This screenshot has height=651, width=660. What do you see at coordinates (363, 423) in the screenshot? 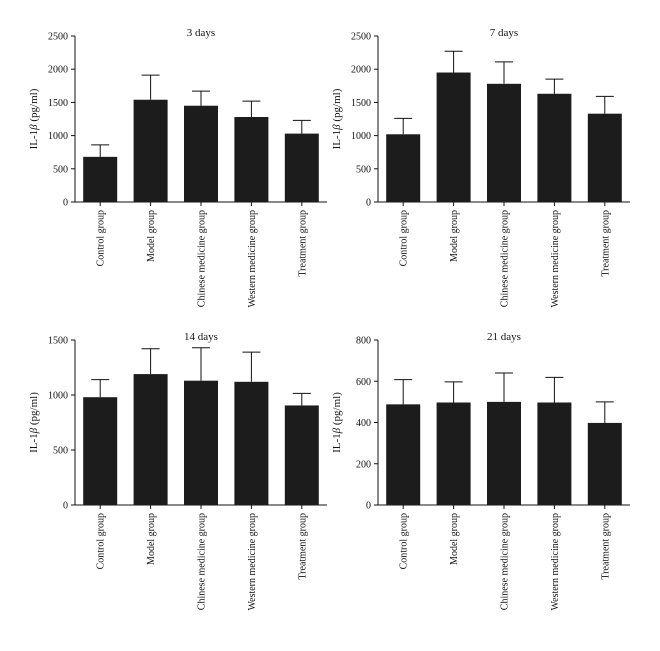
I see `y-tick-label: 400` at bounding box center [363, 423].